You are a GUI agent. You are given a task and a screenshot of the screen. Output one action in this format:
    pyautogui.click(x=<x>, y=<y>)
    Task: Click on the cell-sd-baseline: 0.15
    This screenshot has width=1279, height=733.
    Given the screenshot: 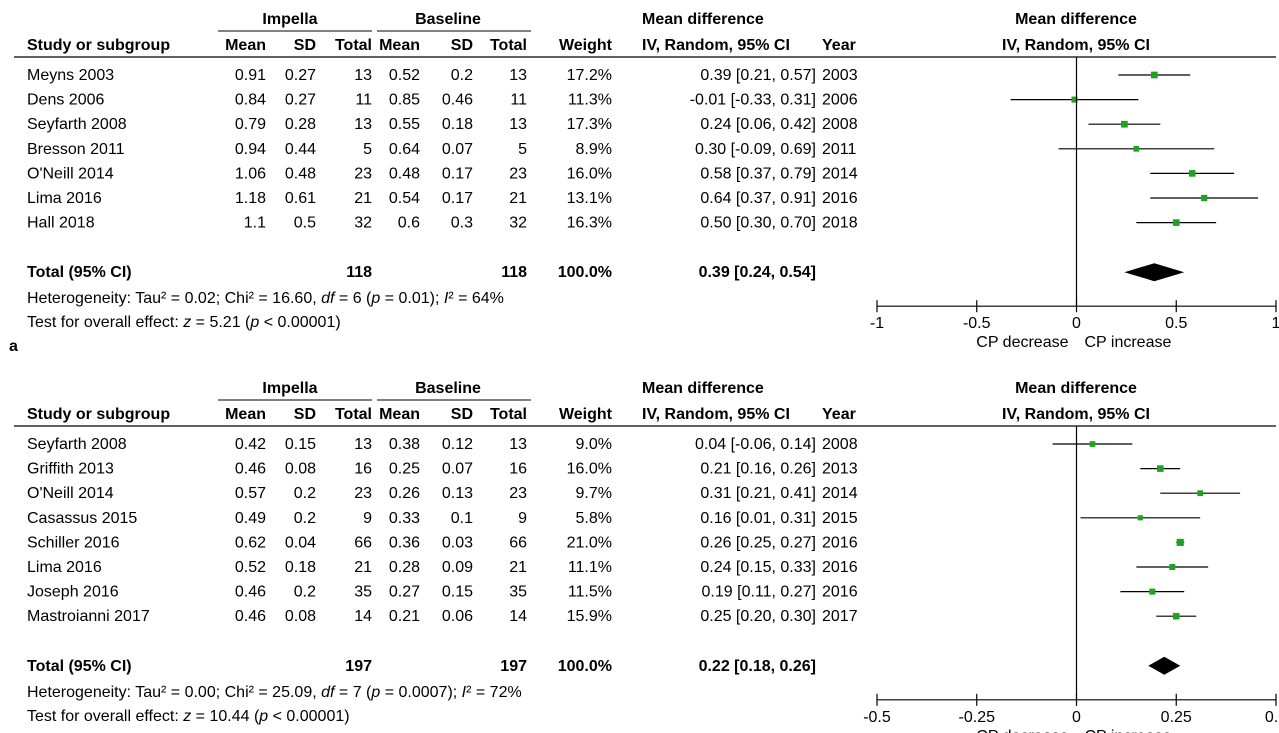 What is the action you would take?
    pyautogui.click(x=457, y=592)
    